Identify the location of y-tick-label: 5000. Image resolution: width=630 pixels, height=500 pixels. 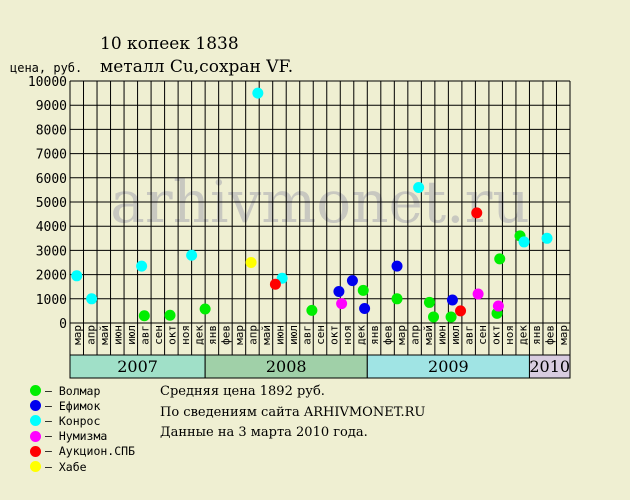
(51, 203).